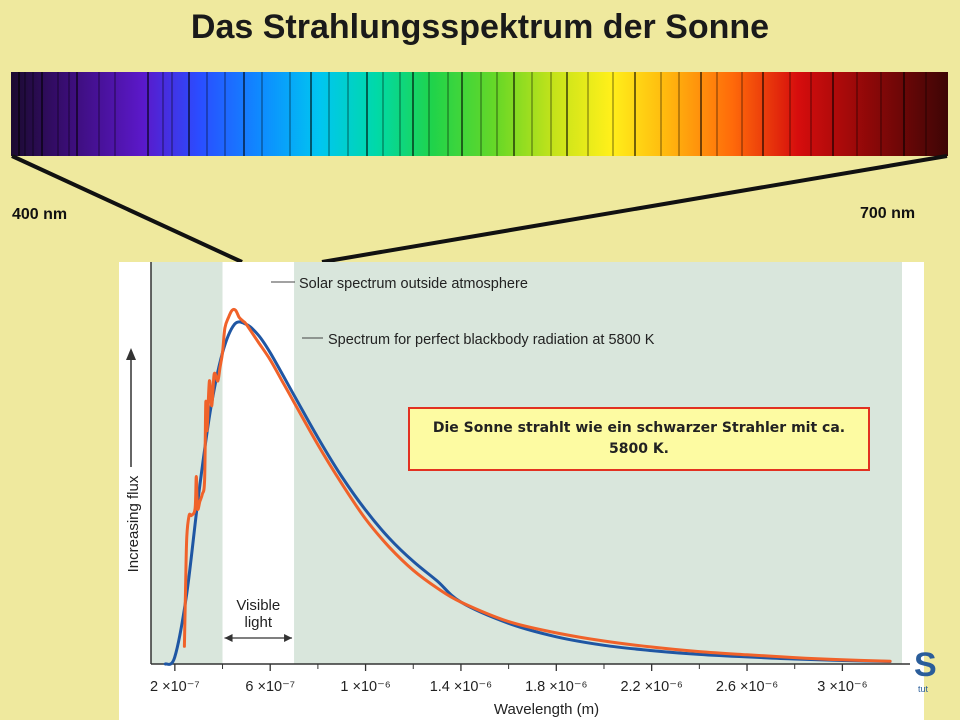 The image size is (960, 720). What do you see at coordinates (546, 709) in the screenshot?
I see `x-axis-label: Wavelength (m)` at bounding box center [546, 709].